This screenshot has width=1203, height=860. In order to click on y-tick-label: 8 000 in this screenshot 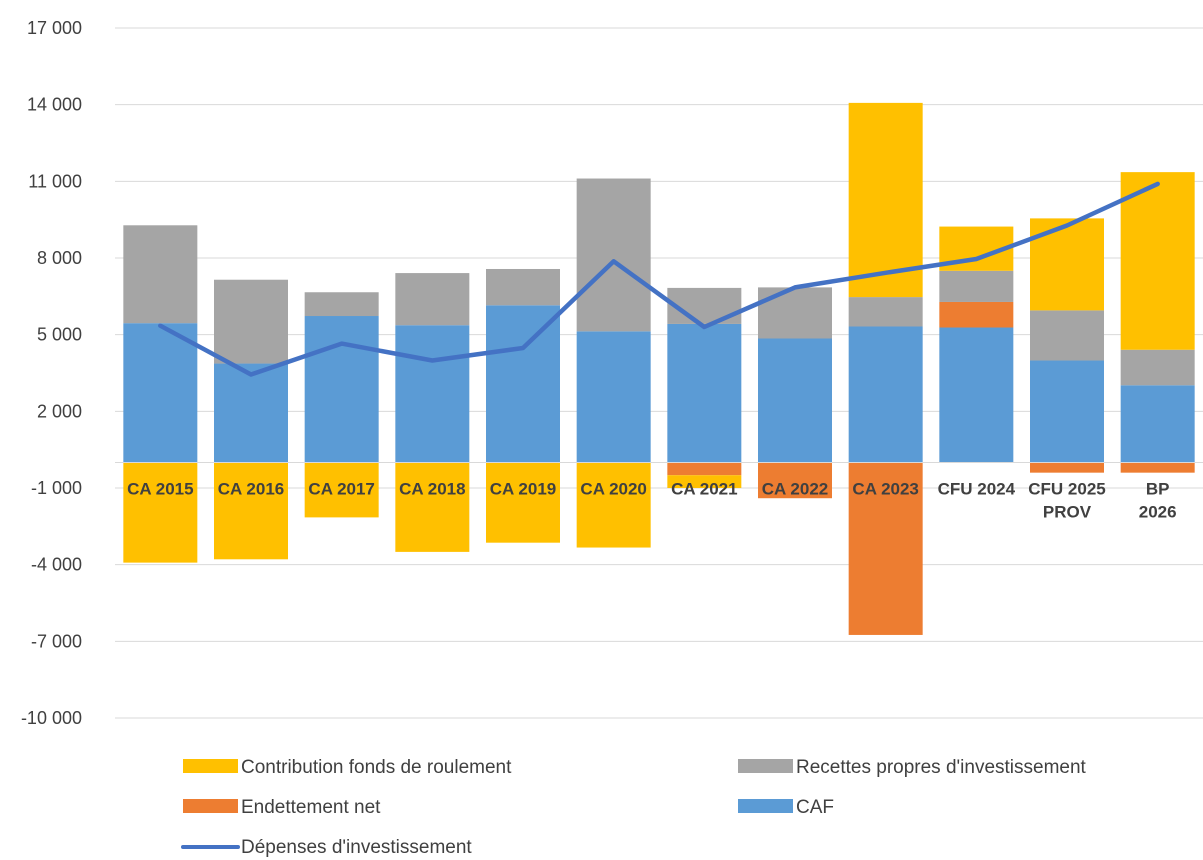, I will do `click(59, 258)`.